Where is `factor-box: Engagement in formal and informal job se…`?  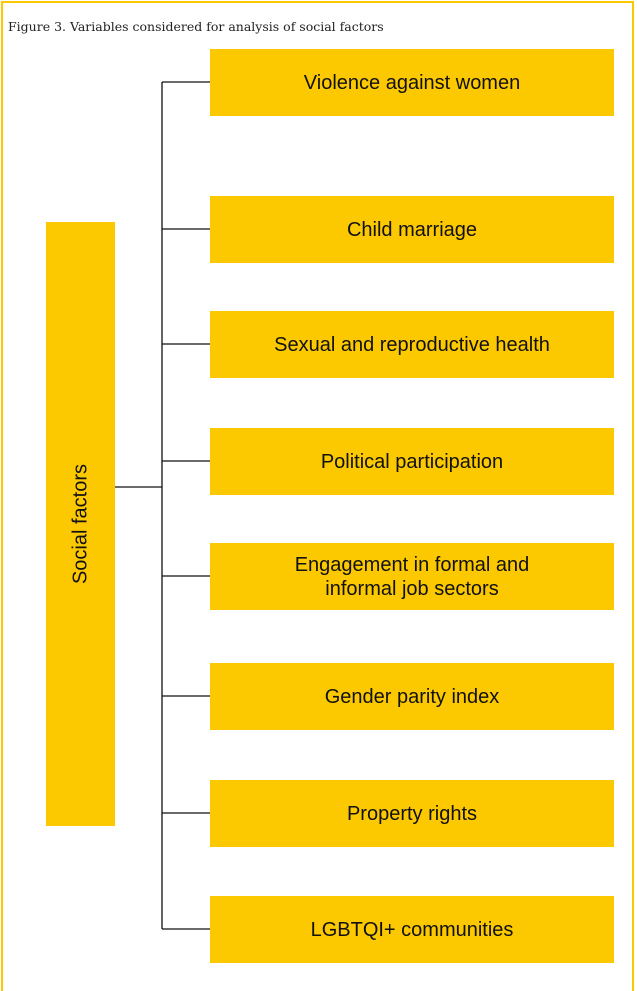 factor-box: Engagement in formal and informal job se… is located at coordinates (412, 576).